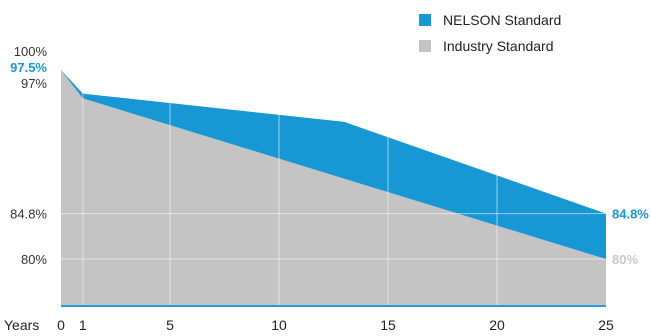  What do you see at coordinates (83, 325) in the screenshot?
I see `x-tick-label: 1` at bounding box center [83, 325].